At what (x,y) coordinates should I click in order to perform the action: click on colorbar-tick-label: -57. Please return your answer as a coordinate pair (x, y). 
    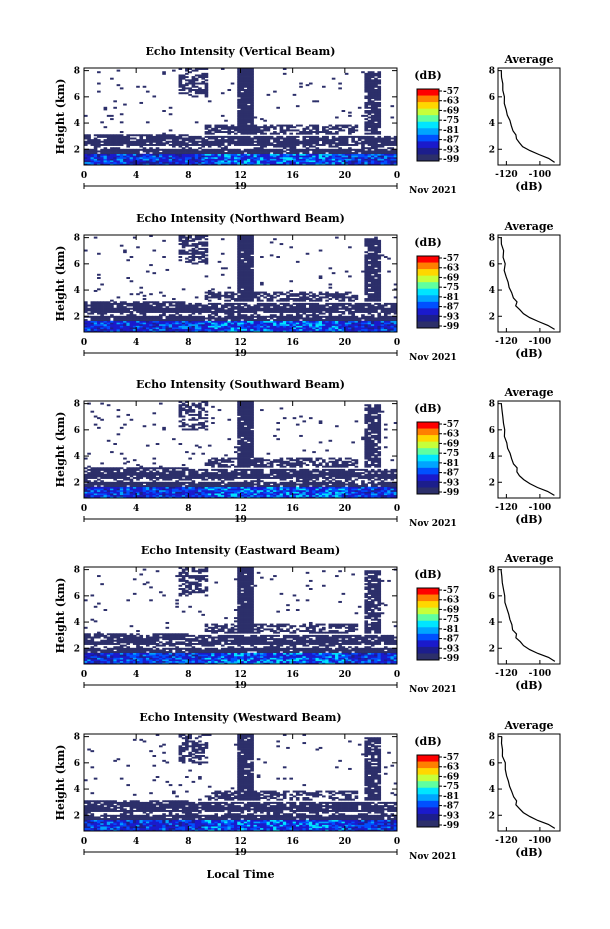
    Looking at the image, I should click on (451, 259).